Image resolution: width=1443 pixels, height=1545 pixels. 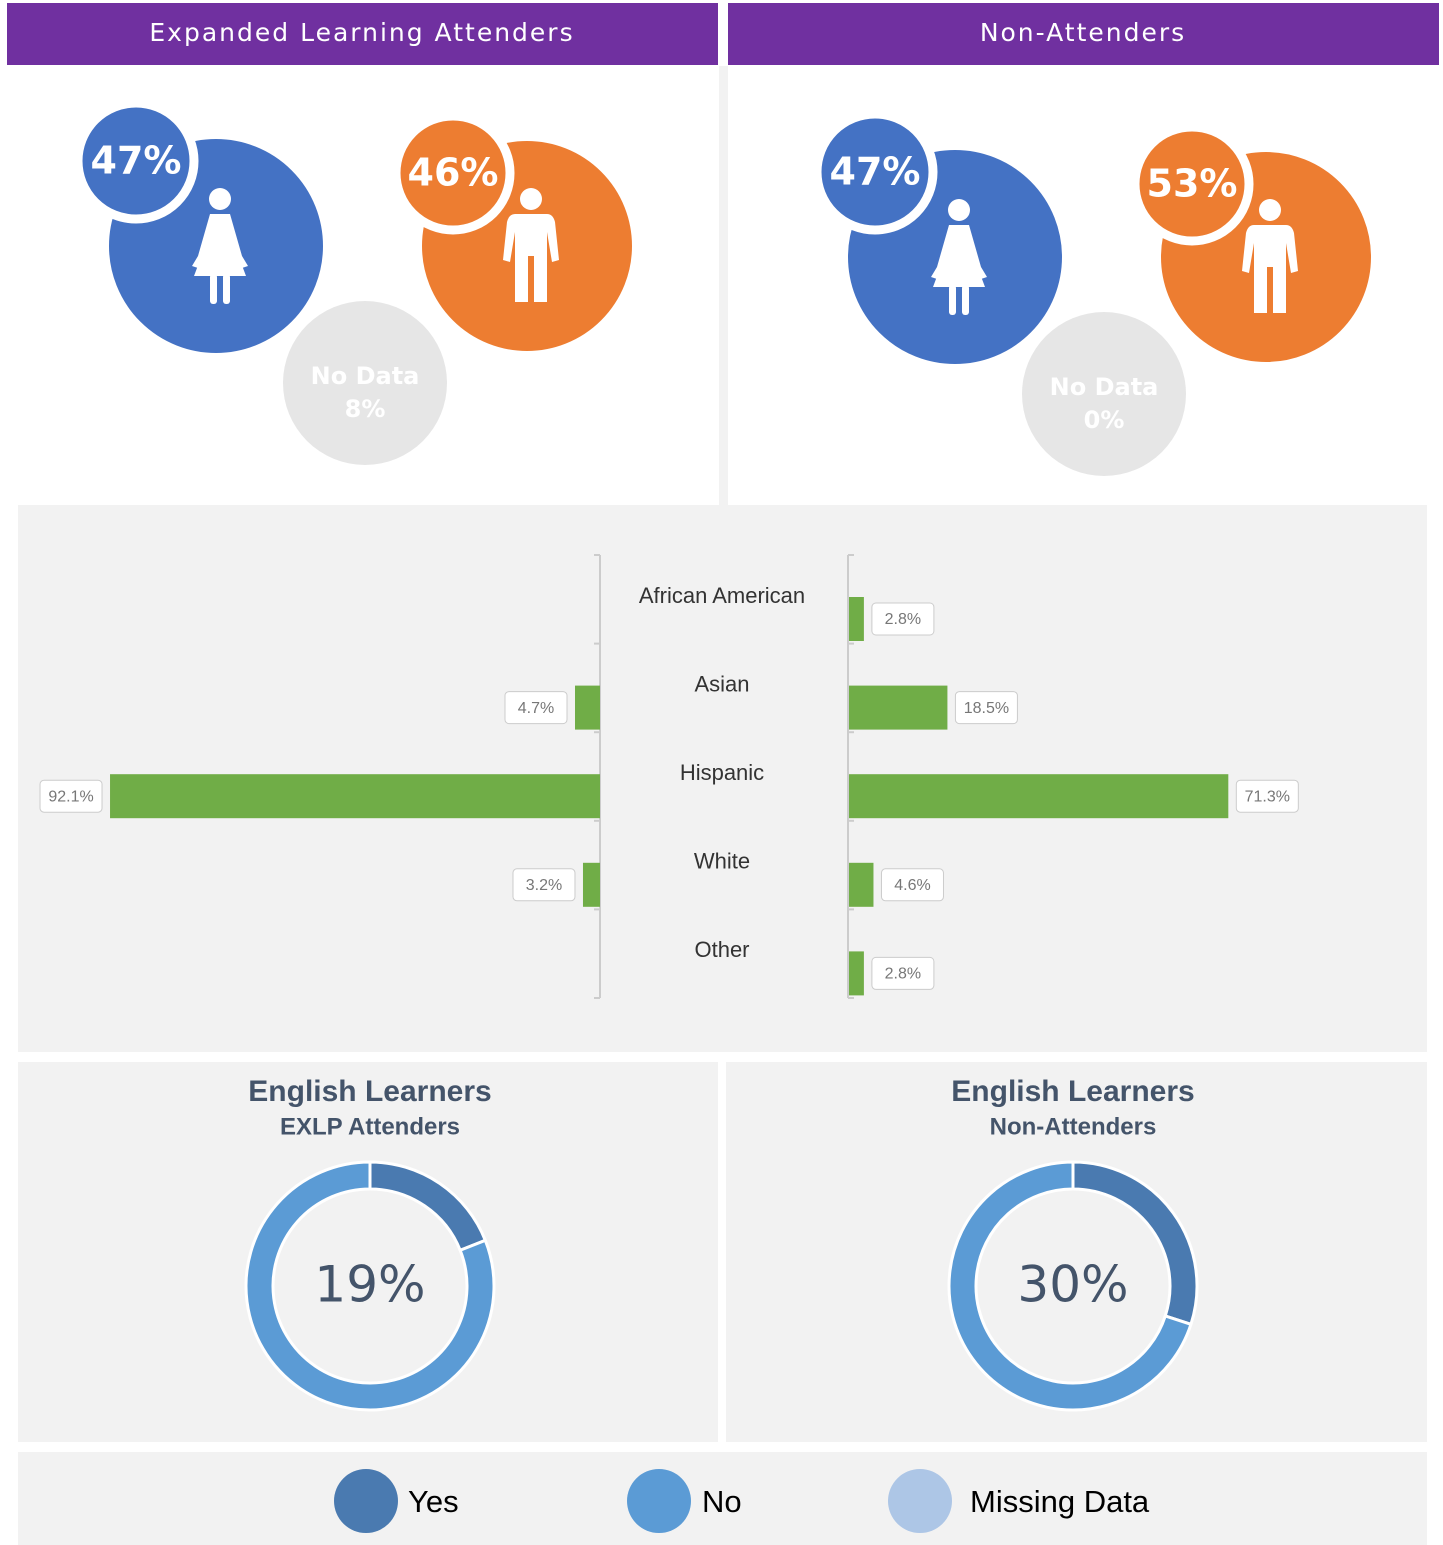 What do you see at coordinates (433, 1501) in the screenshot?
I see `legend-label: Yes` at bounding box center [433, 1501].